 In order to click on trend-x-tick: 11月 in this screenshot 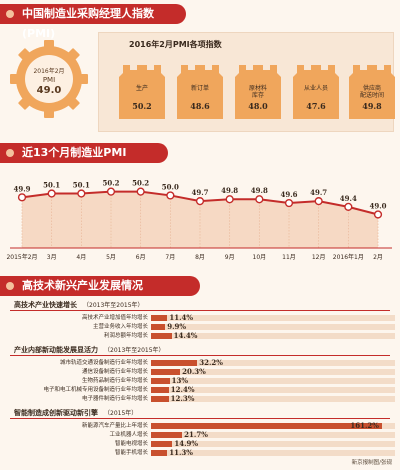, I will do `click(289, 257)`.